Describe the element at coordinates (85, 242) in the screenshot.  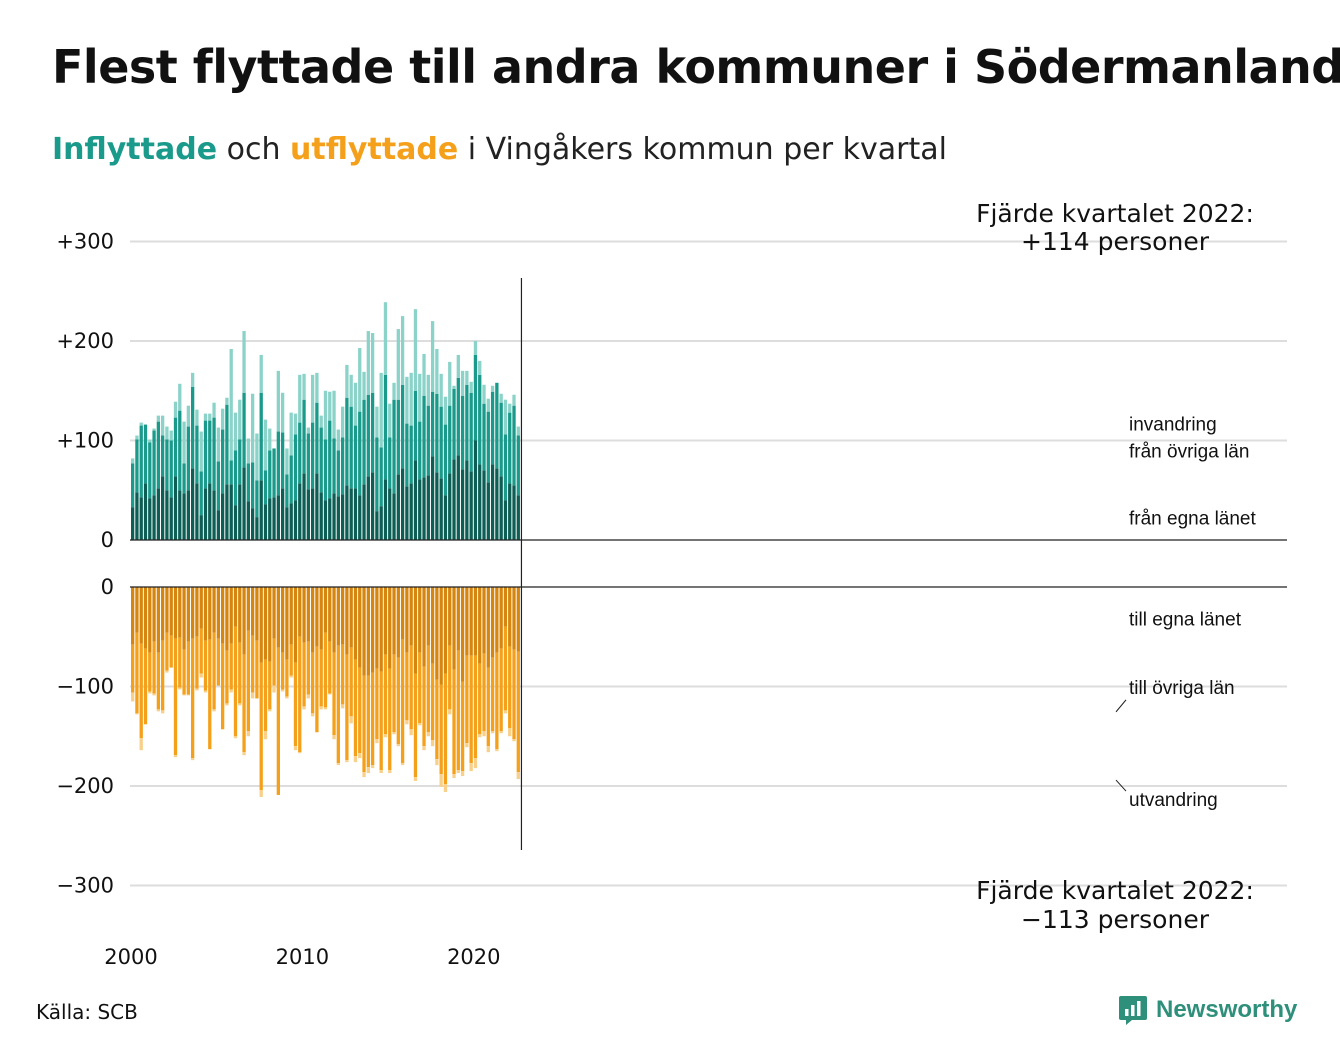
I see `y-tick-label: +300` at that location.